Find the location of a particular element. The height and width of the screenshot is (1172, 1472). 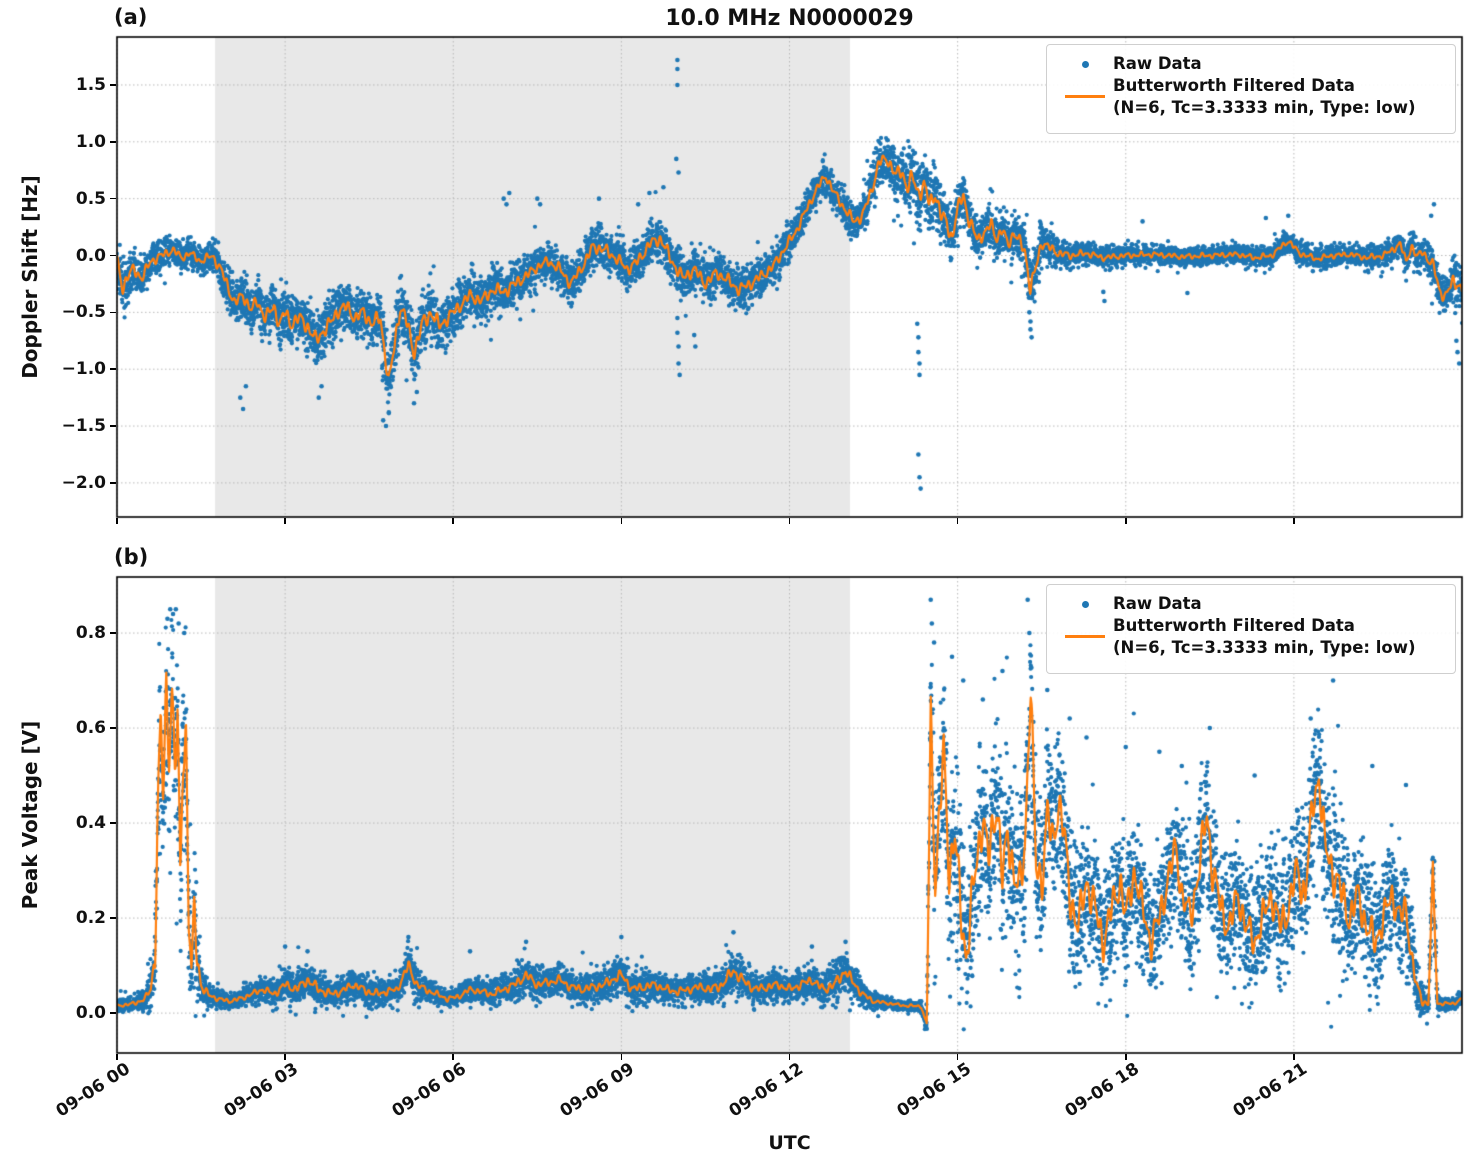

y-tick-label: 0.6 is located at coordinates (90, 728).